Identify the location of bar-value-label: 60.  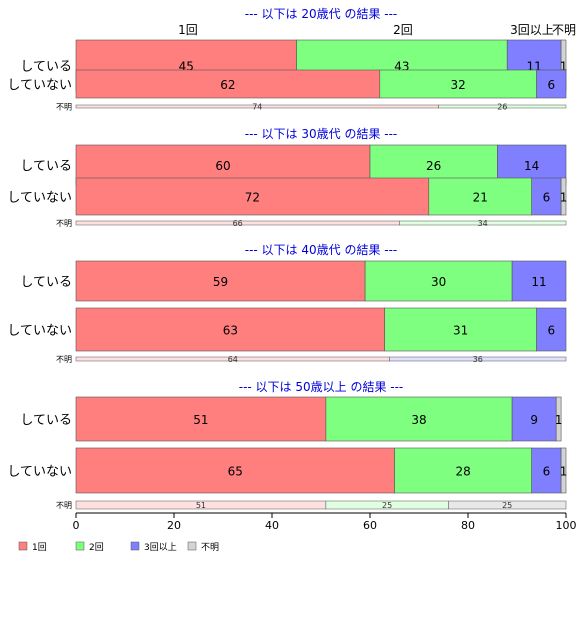
(222, 166).